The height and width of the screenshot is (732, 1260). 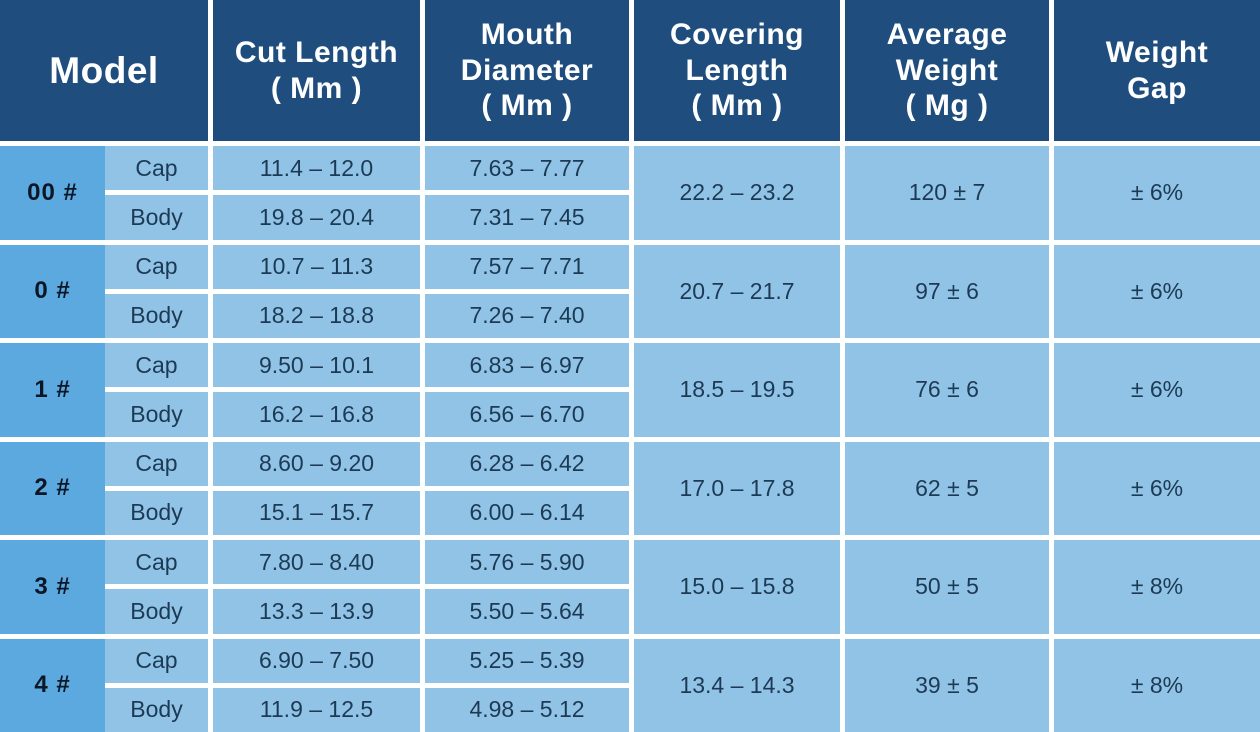 I want to click on header-covering-length: Covering Length ( Mm ), so click(x=737, y=70).